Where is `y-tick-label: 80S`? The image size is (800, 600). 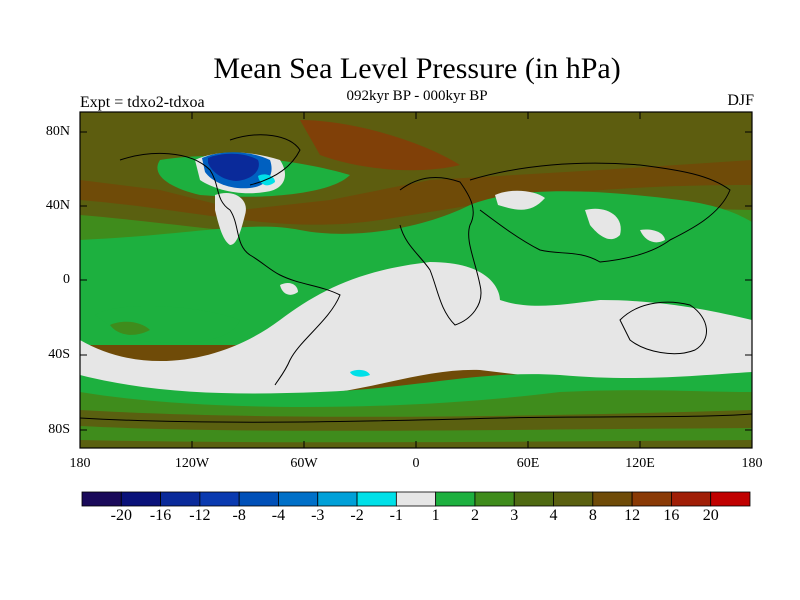
y-tick-label: 80S is located at coordinates (59, 429).